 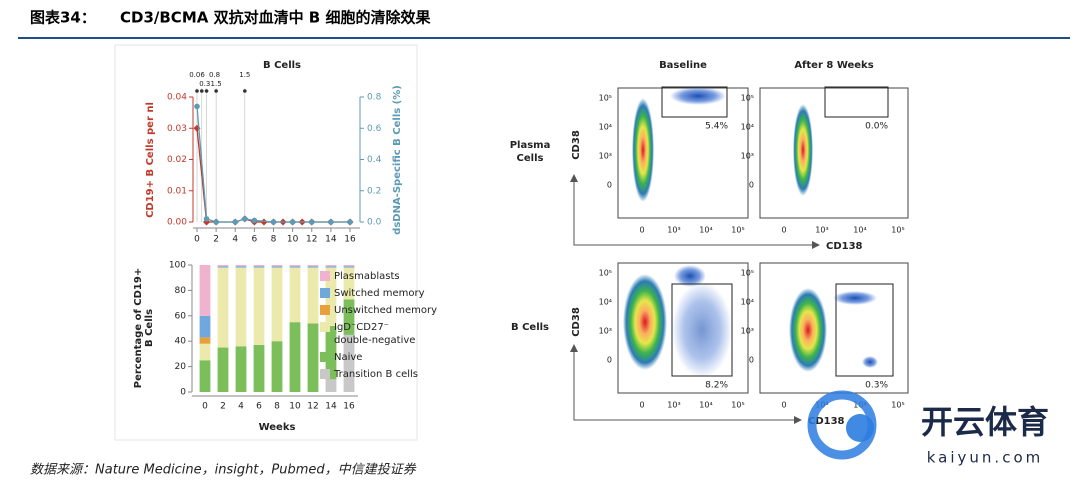 What do you see at coordinates (876, 127) in the screenshot?
I see `gate-percent: 0.0%` at bounding box center [876, 127].